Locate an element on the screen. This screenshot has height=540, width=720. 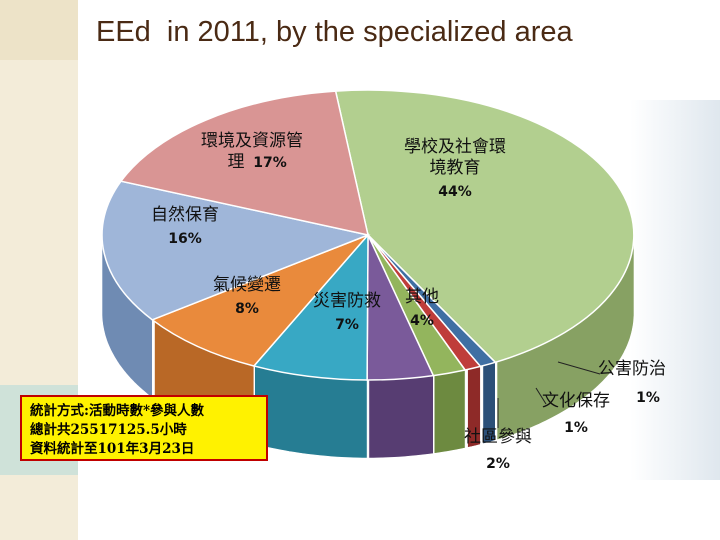
pie-slice-percent-3: 1% is located at coordinates (576, 428).